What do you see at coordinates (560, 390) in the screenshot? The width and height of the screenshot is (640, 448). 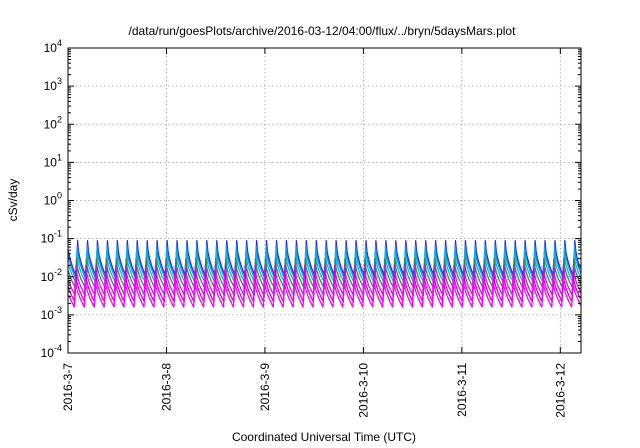 I see `x-tick-label: 2016-3-12` at bounding box center [560, 390].